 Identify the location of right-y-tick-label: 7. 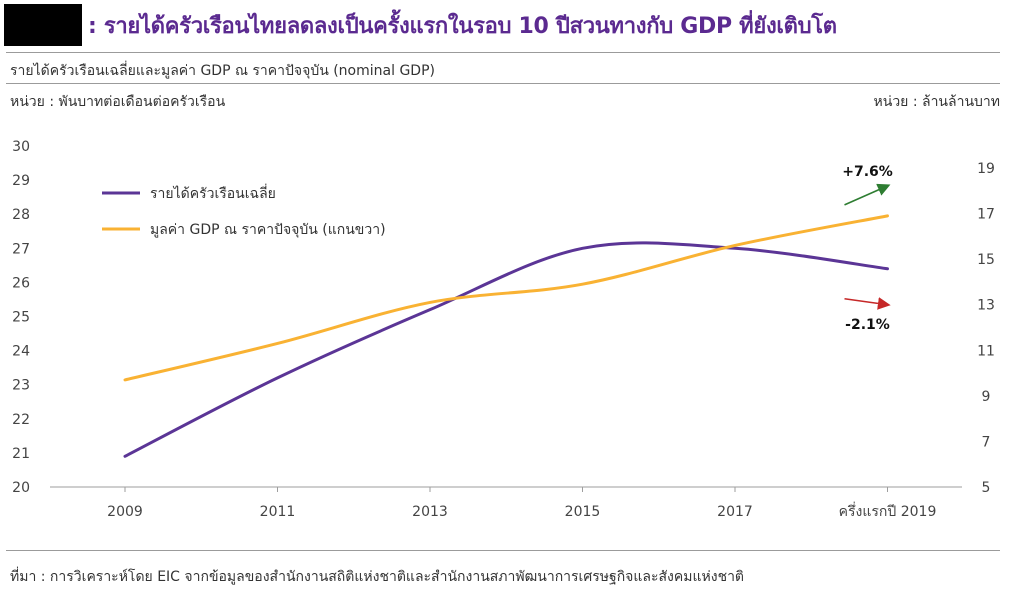
(986, 442).